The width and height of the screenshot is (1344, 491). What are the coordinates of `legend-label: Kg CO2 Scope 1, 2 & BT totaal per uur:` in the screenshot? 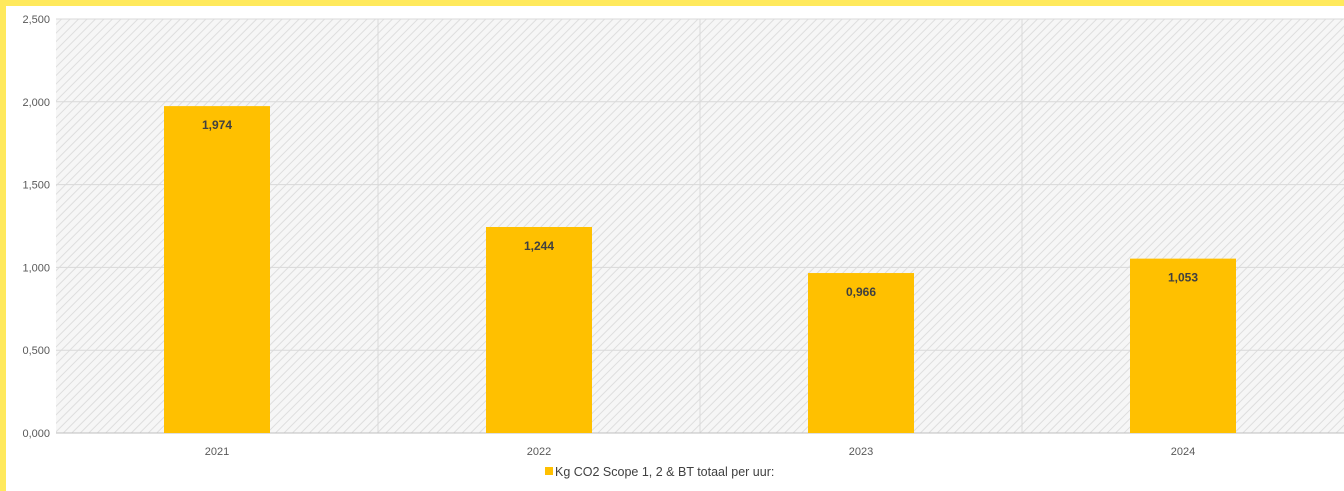 It's located at (664, 472).